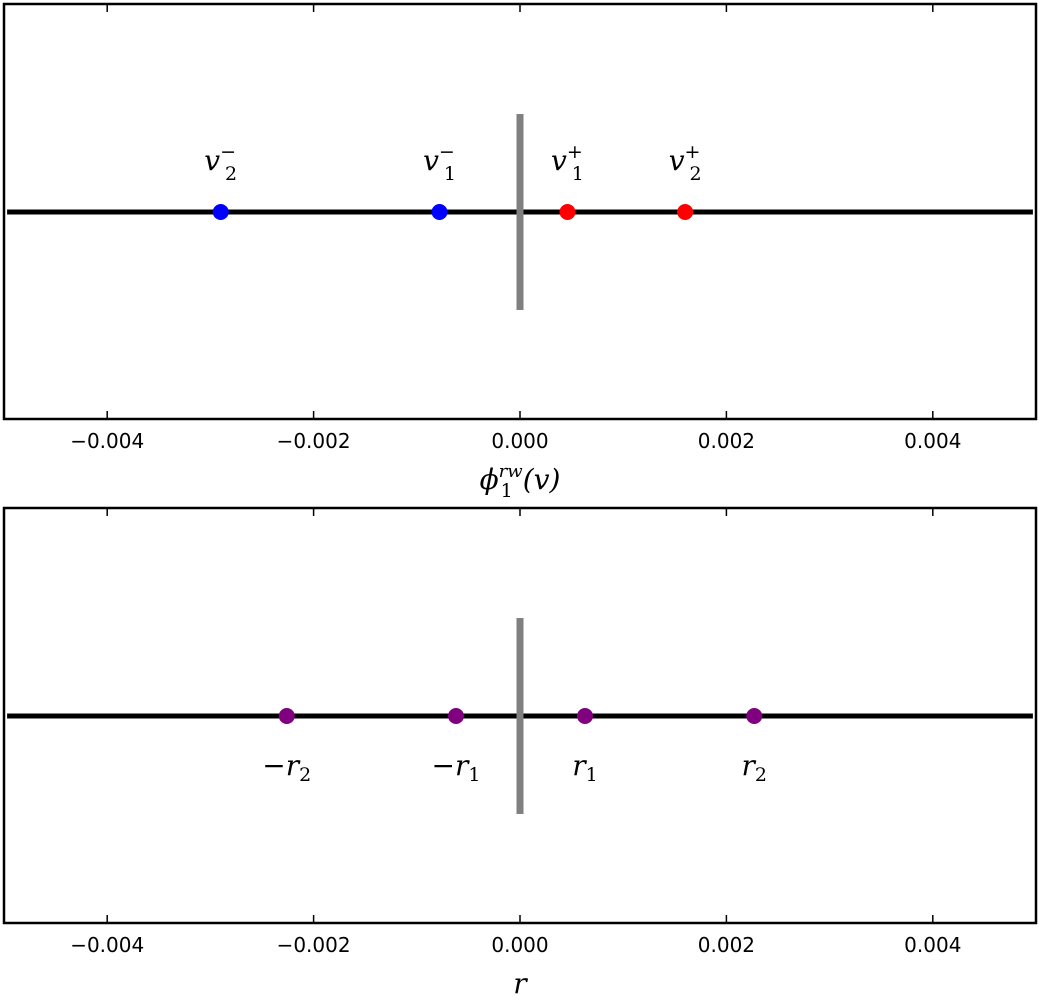 The image size is (1040, 1000). I want to click on point-label: v−1​, so click(439, 163).